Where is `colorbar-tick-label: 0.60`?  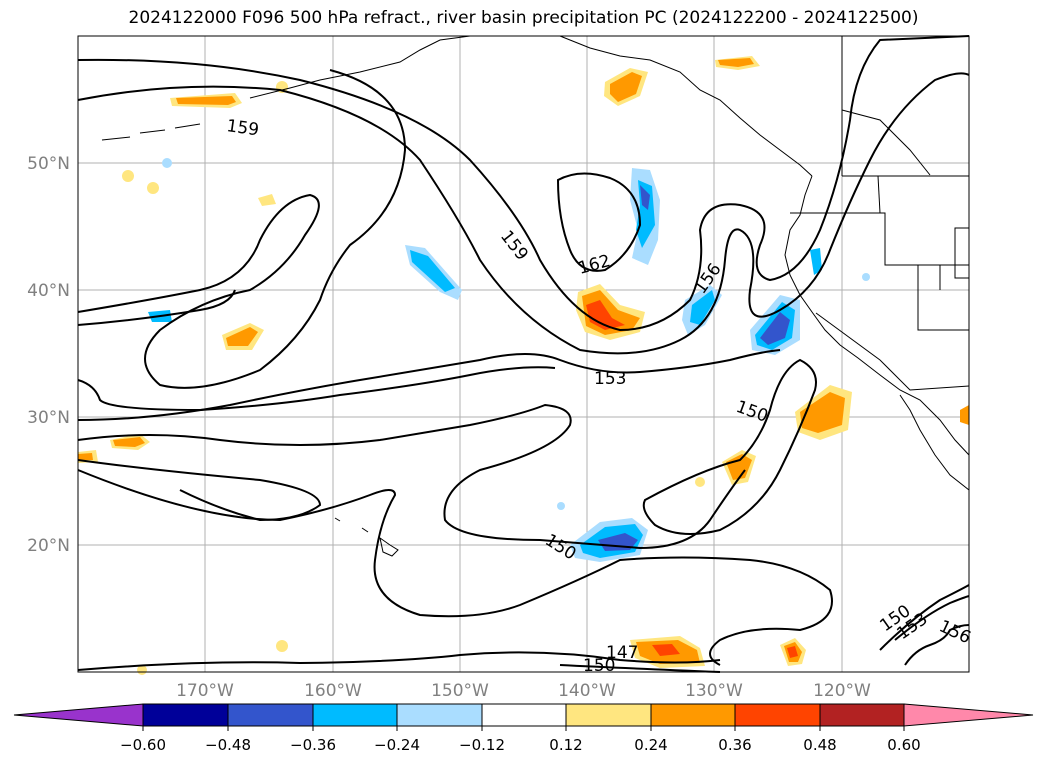
colorbar-tick-label: 0.60 is located at coordinates (903, 745).